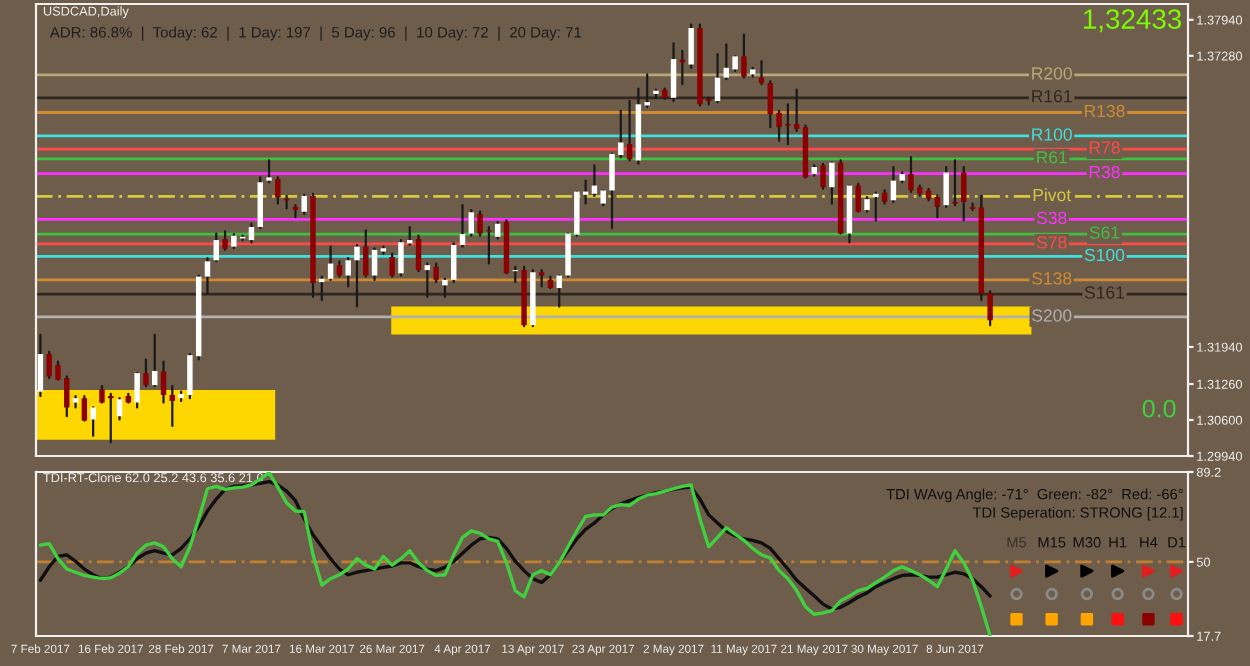  I want to click on ref-line-label: S138, so click(1052, 278).